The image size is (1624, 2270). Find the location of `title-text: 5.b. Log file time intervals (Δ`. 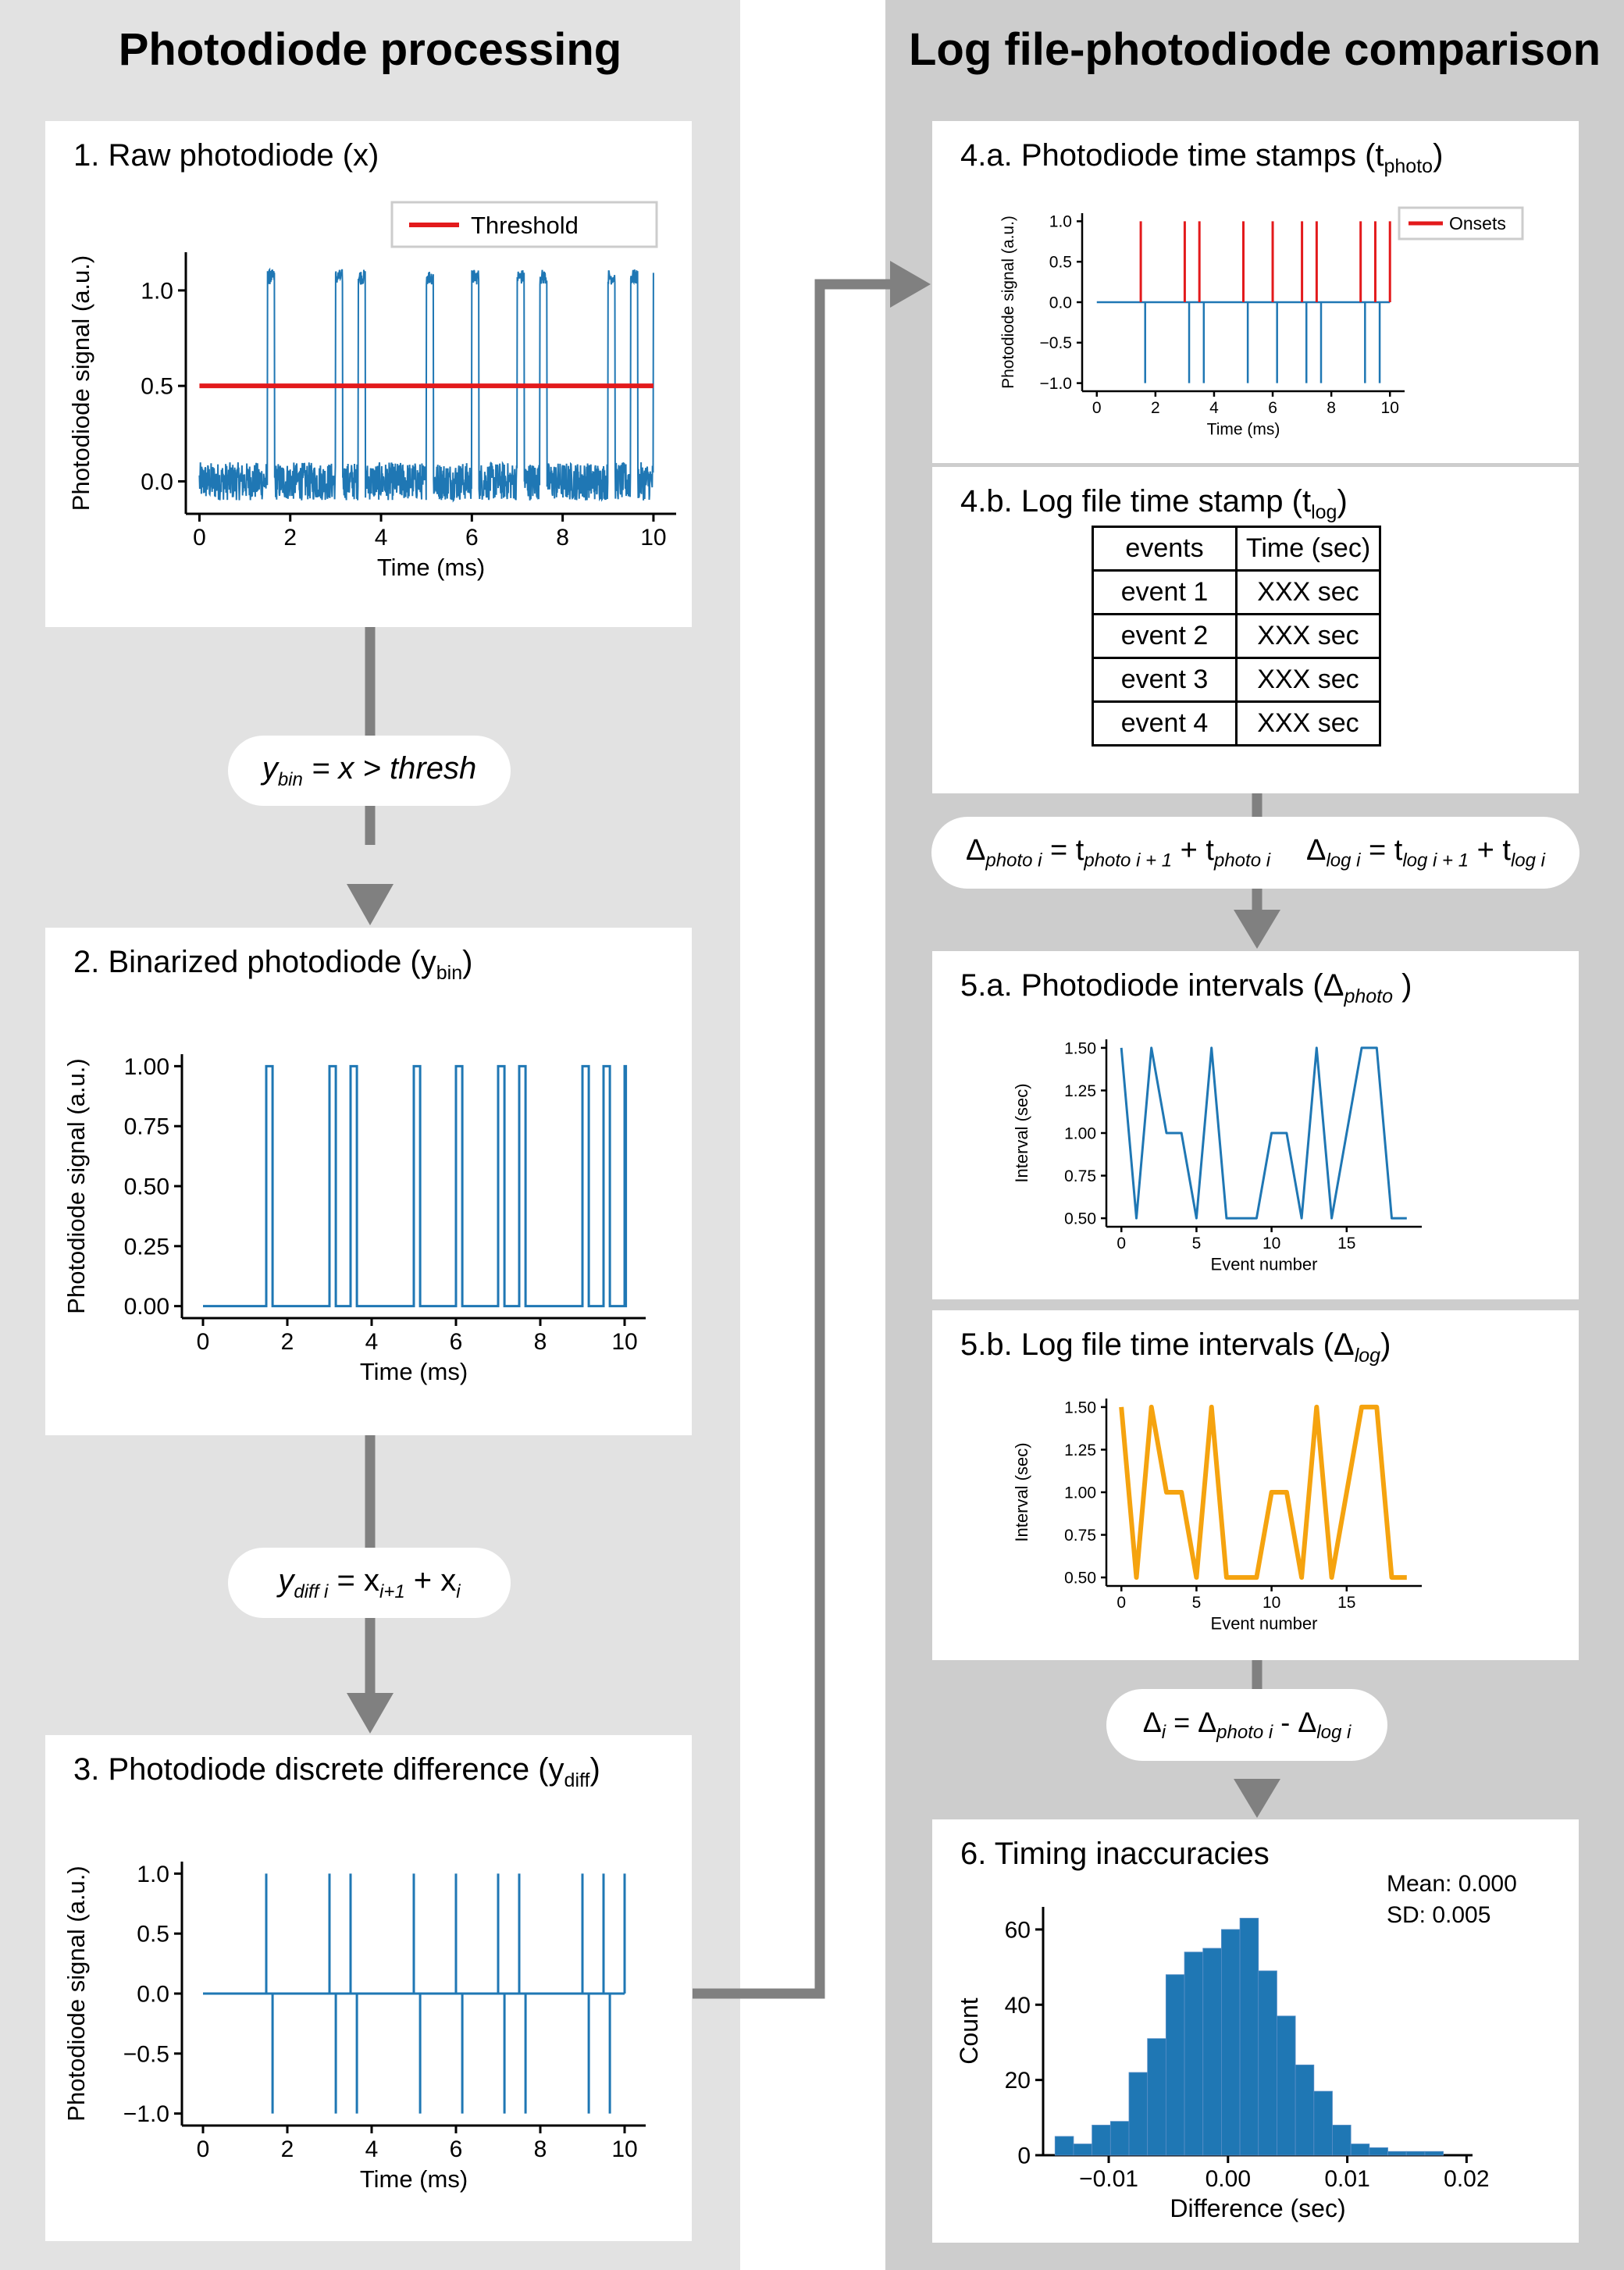

title-text: 5.b. Log file time intervals (Δ is located at coordinates (1157, 1344).